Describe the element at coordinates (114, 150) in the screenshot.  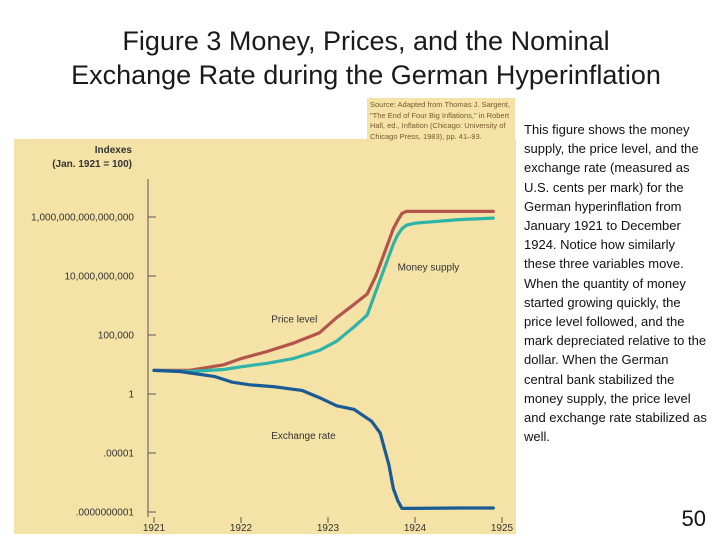
I see `y-axis-title-line1: Indexes` at that location.